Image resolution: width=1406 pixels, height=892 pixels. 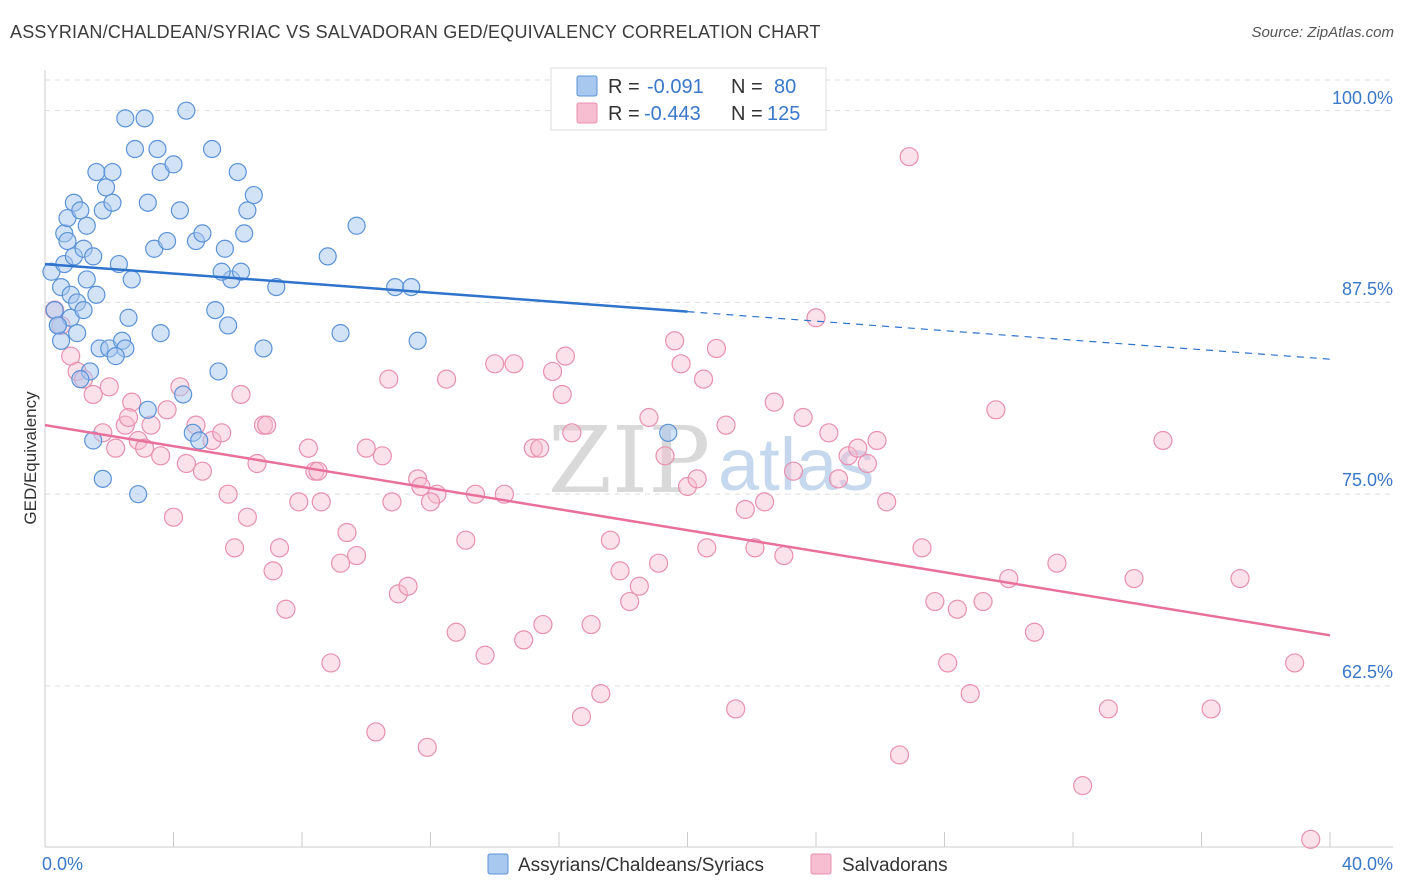 What do you see at coordinates (624, 87) in the screenshot?
I see `legend-r-label-1: R =` at bounding box center [624, 87].